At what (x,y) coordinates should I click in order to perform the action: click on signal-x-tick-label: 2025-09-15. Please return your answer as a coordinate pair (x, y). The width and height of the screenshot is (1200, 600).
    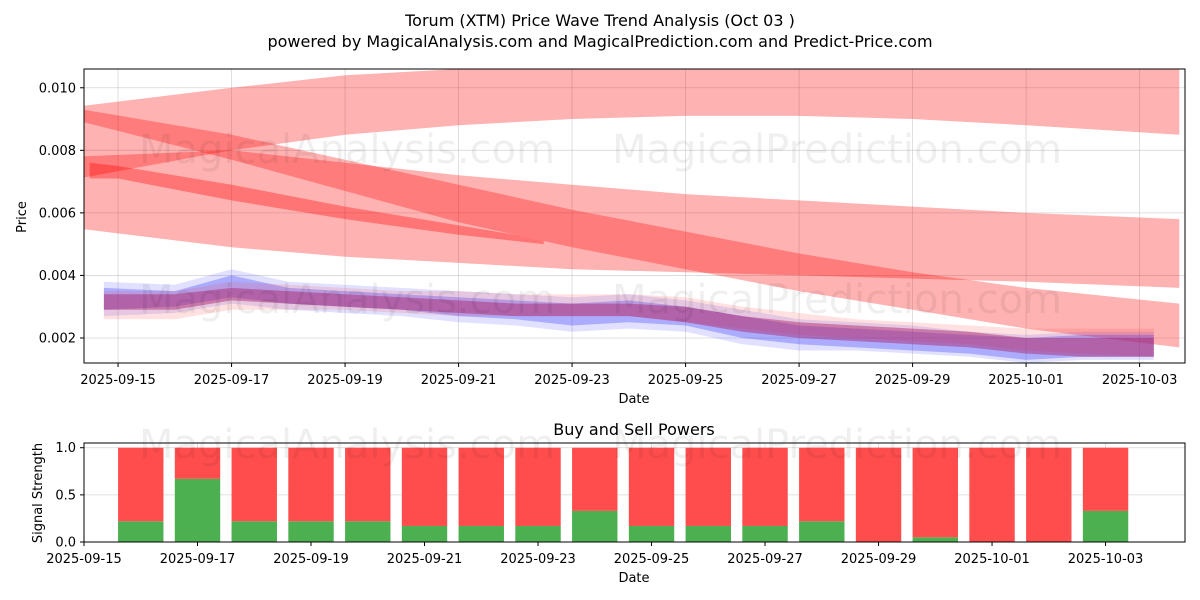
    Looking at the image, I should click on (84, 559).